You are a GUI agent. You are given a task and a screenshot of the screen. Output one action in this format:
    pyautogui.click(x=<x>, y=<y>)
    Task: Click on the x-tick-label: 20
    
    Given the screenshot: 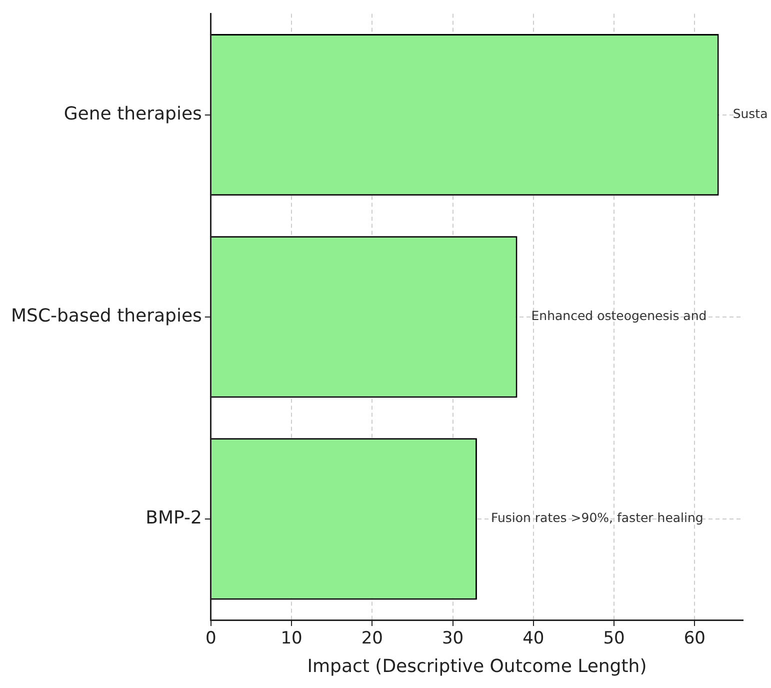 What is the action you would take?
    pyautogui.click(x=372, y=638)
    